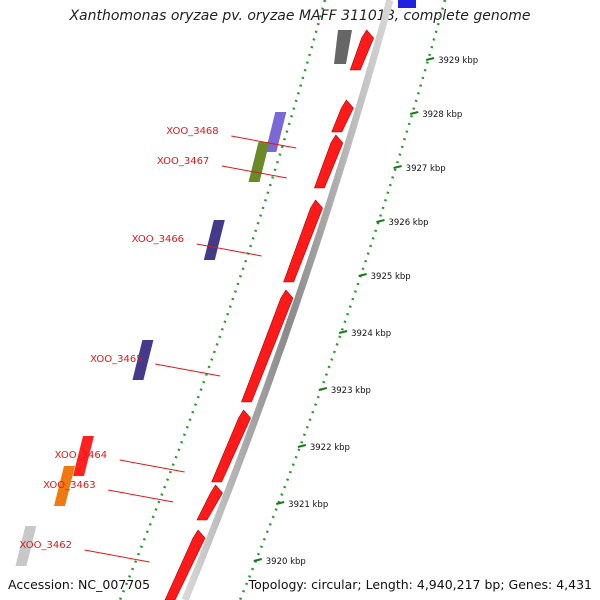 This screenshot has width=600, height=600. Describe the element at coordinates (41, 584) in the screenshot. I see `accession-label: Accession:` at that location.